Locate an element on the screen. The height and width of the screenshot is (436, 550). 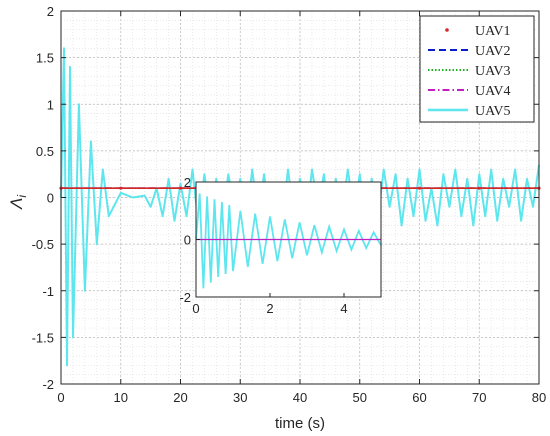
legend-label: UAV4 is located at coordinates (493, 91).